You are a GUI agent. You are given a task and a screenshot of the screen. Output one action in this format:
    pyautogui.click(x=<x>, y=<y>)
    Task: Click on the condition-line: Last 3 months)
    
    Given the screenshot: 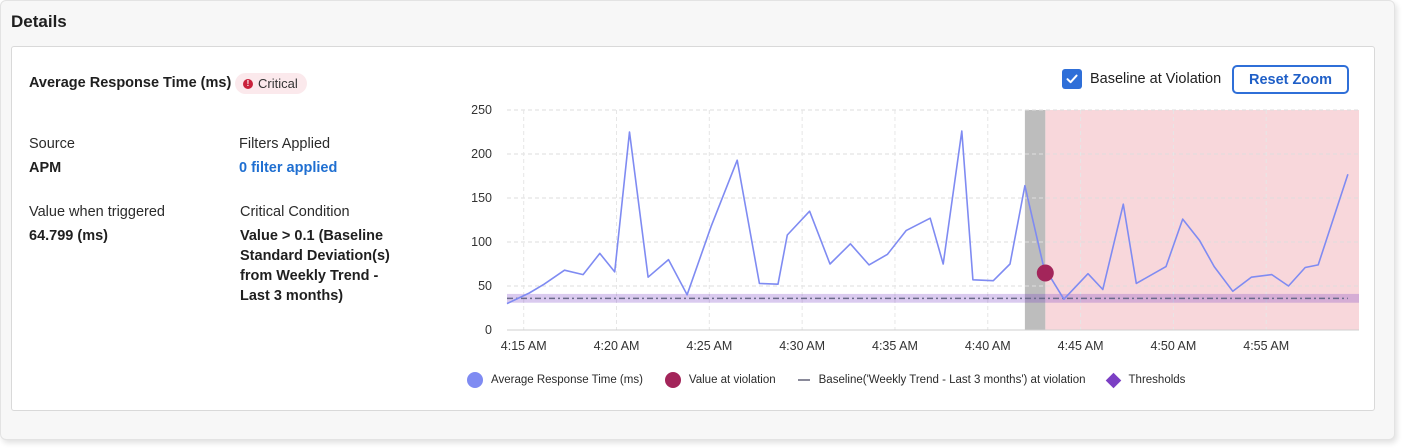 What is the action you would take?
    pyautogui.click(x=292, y=296)
    